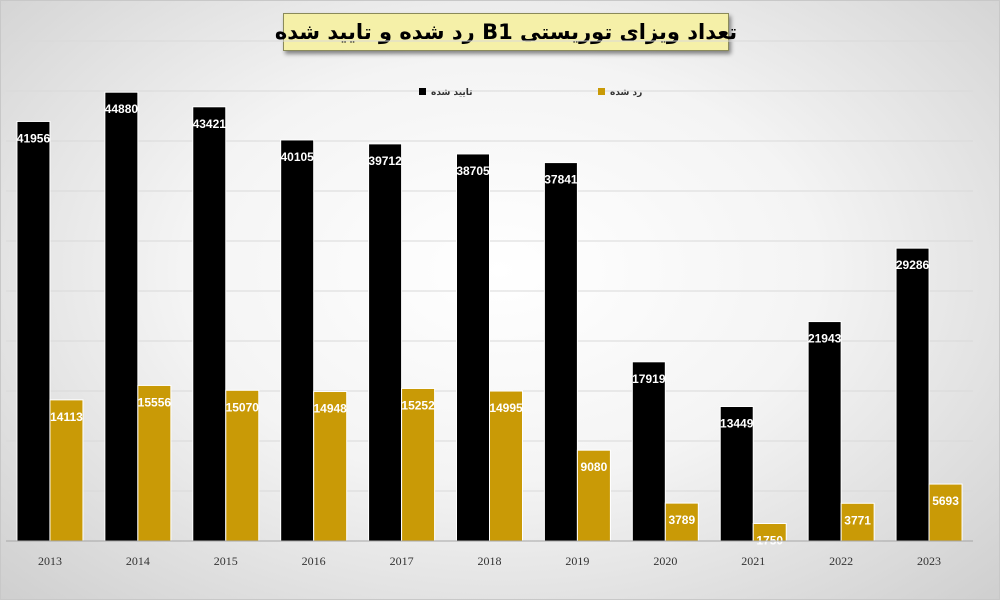  What do you see at coordinates (945, 501) in the screenshot?
I see `data-label-rejected: 5693` at bounding box center [945, 501].